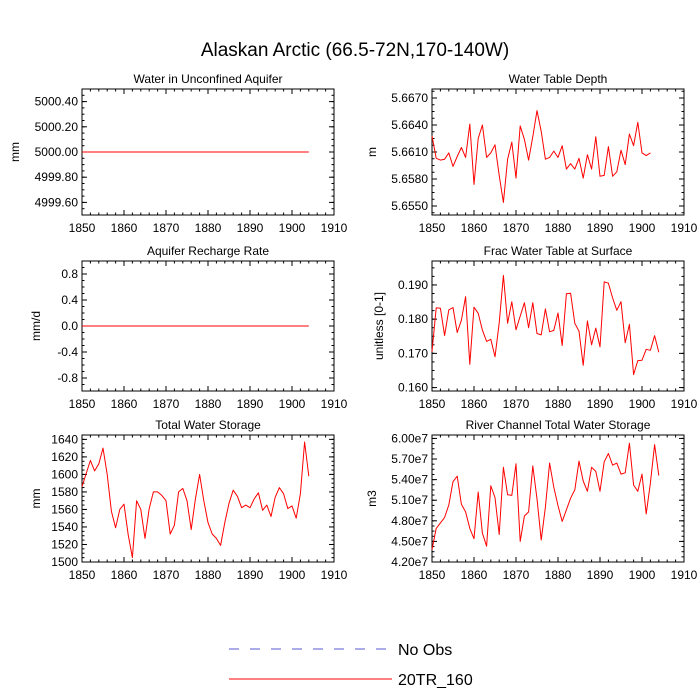 Image resolution: width=700 pixels, height=700 pixels. What do you see at coordinates (69, 274) in the screenshot?
I see `y-tick-label: 0.8` at bounding box center [69, 274].